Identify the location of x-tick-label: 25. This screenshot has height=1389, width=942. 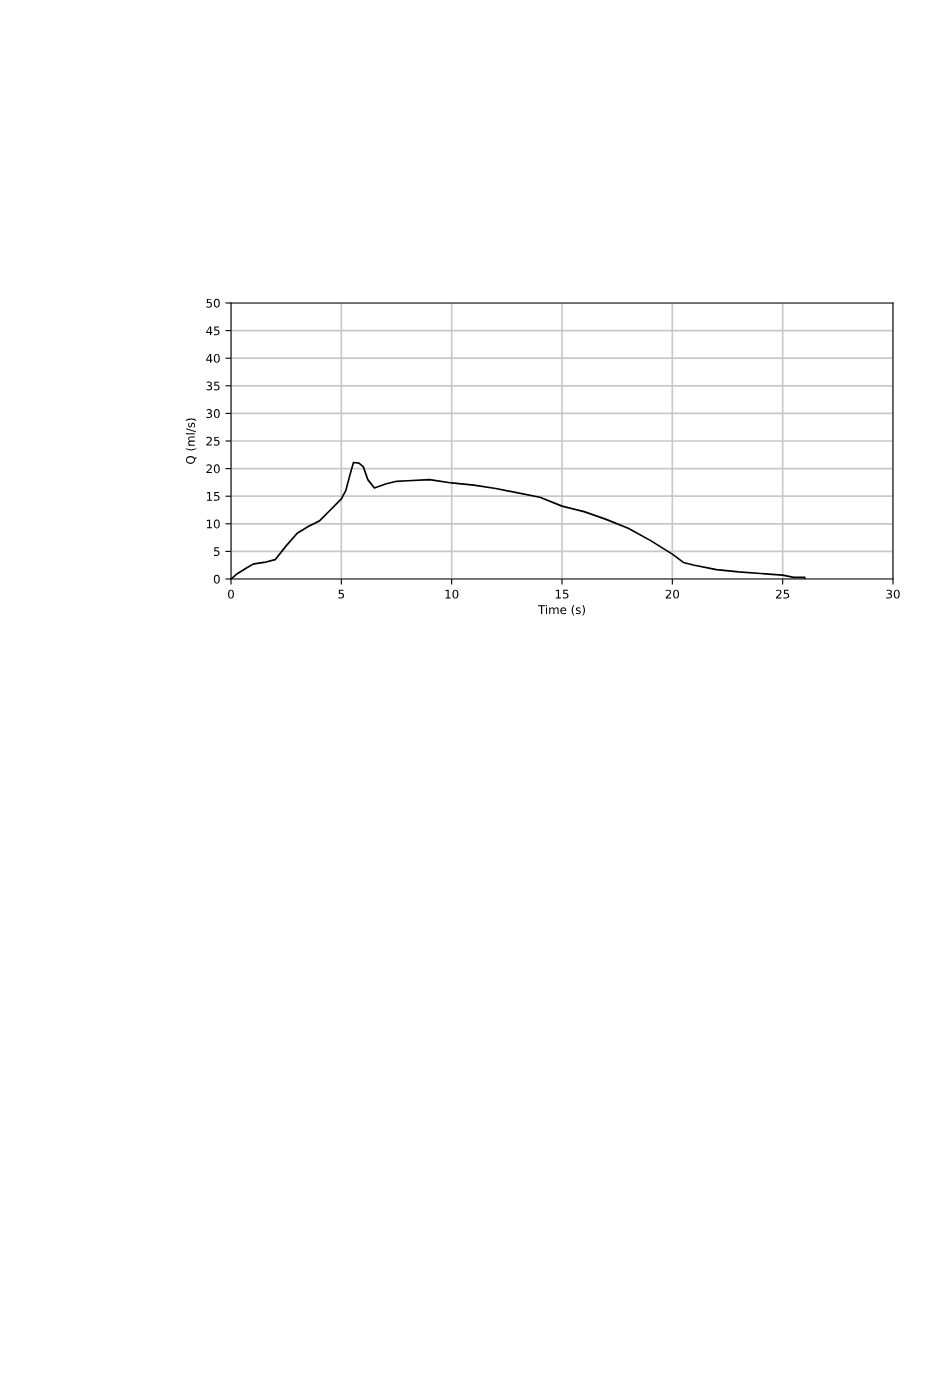
(783, 594).